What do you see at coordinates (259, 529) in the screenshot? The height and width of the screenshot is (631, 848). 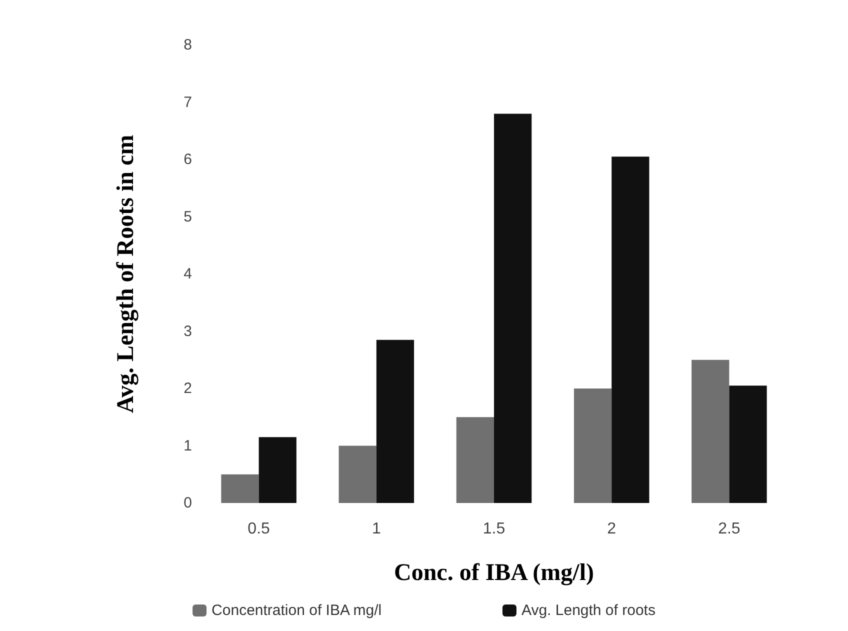 I see `x-tick-label: 0.5` at bounding box center [259, 529].